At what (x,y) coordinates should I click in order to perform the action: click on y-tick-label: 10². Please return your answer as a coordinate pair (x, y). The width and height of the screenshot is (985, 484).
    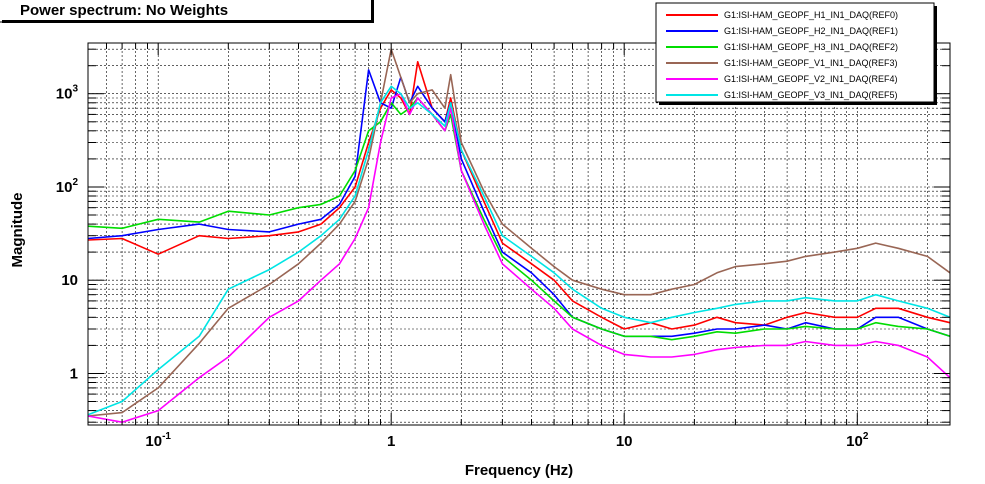
    Looking at the image, I should click on (67, 186).